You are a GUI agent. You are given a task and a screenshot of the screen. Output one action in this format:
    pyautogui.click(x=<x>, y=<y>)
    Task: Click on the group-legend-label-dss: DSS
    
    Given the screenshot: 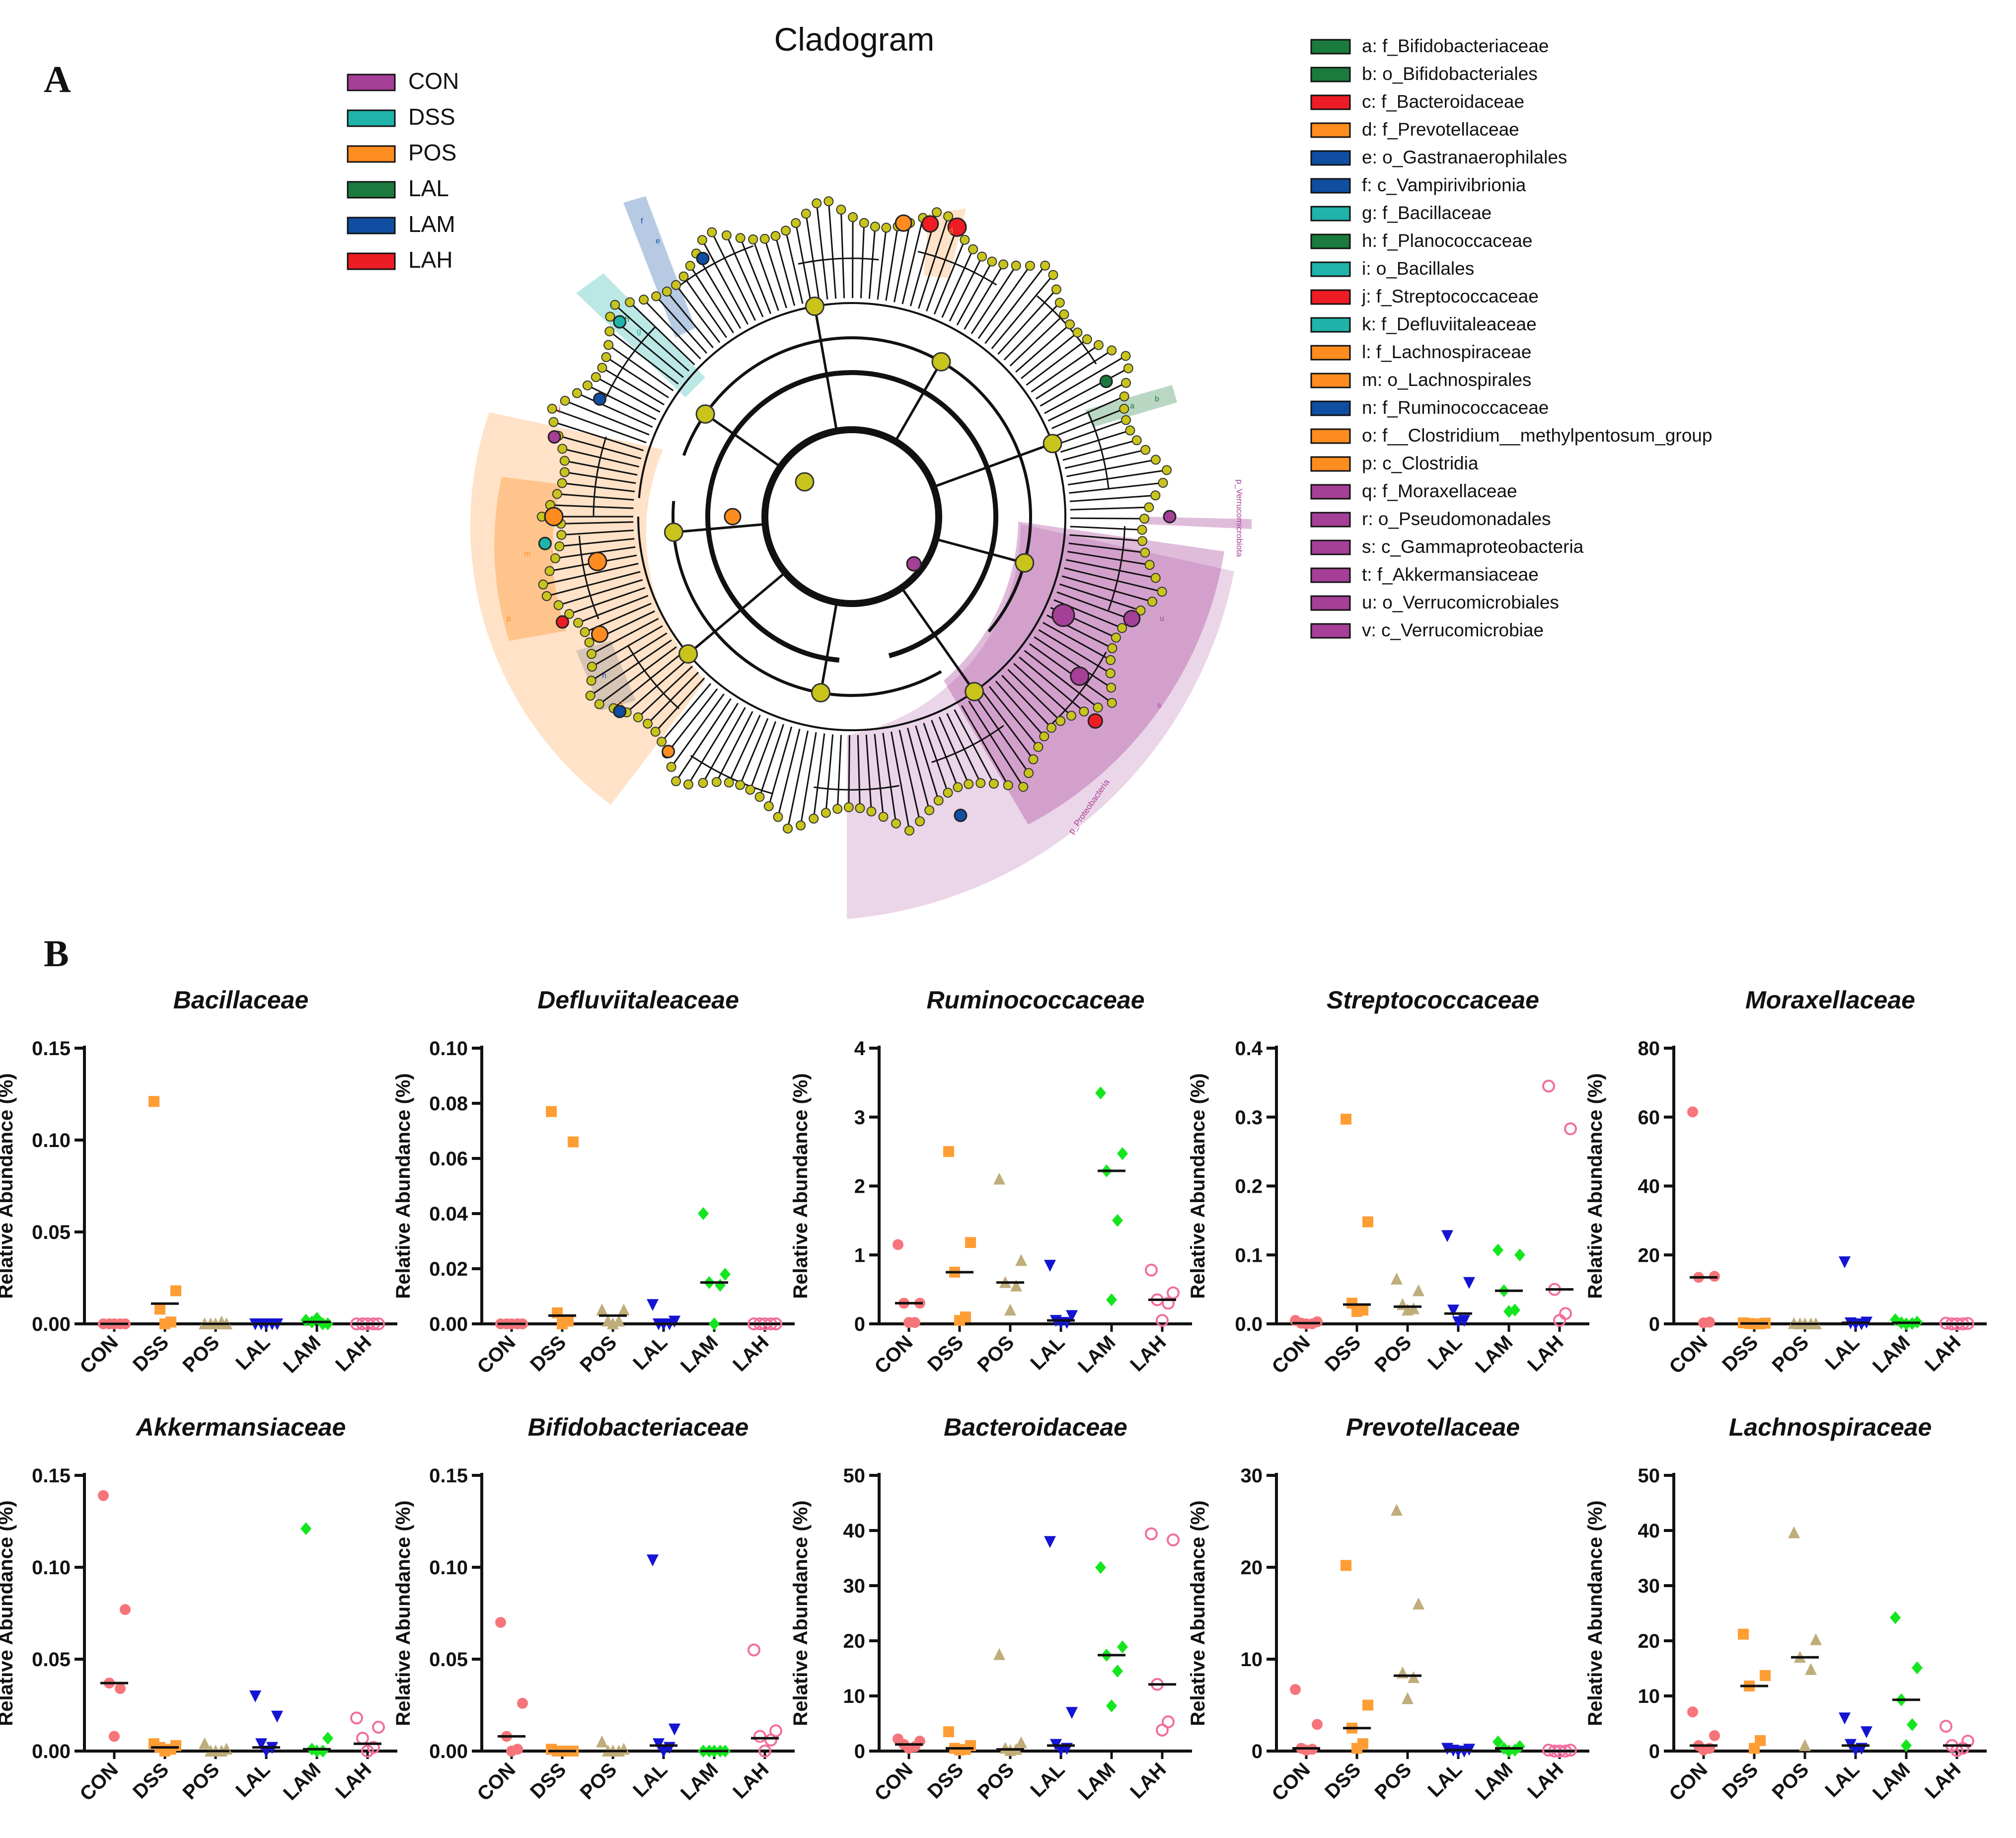 What is the action you would take?
    pyautogui.click(x=432, y=117)
    